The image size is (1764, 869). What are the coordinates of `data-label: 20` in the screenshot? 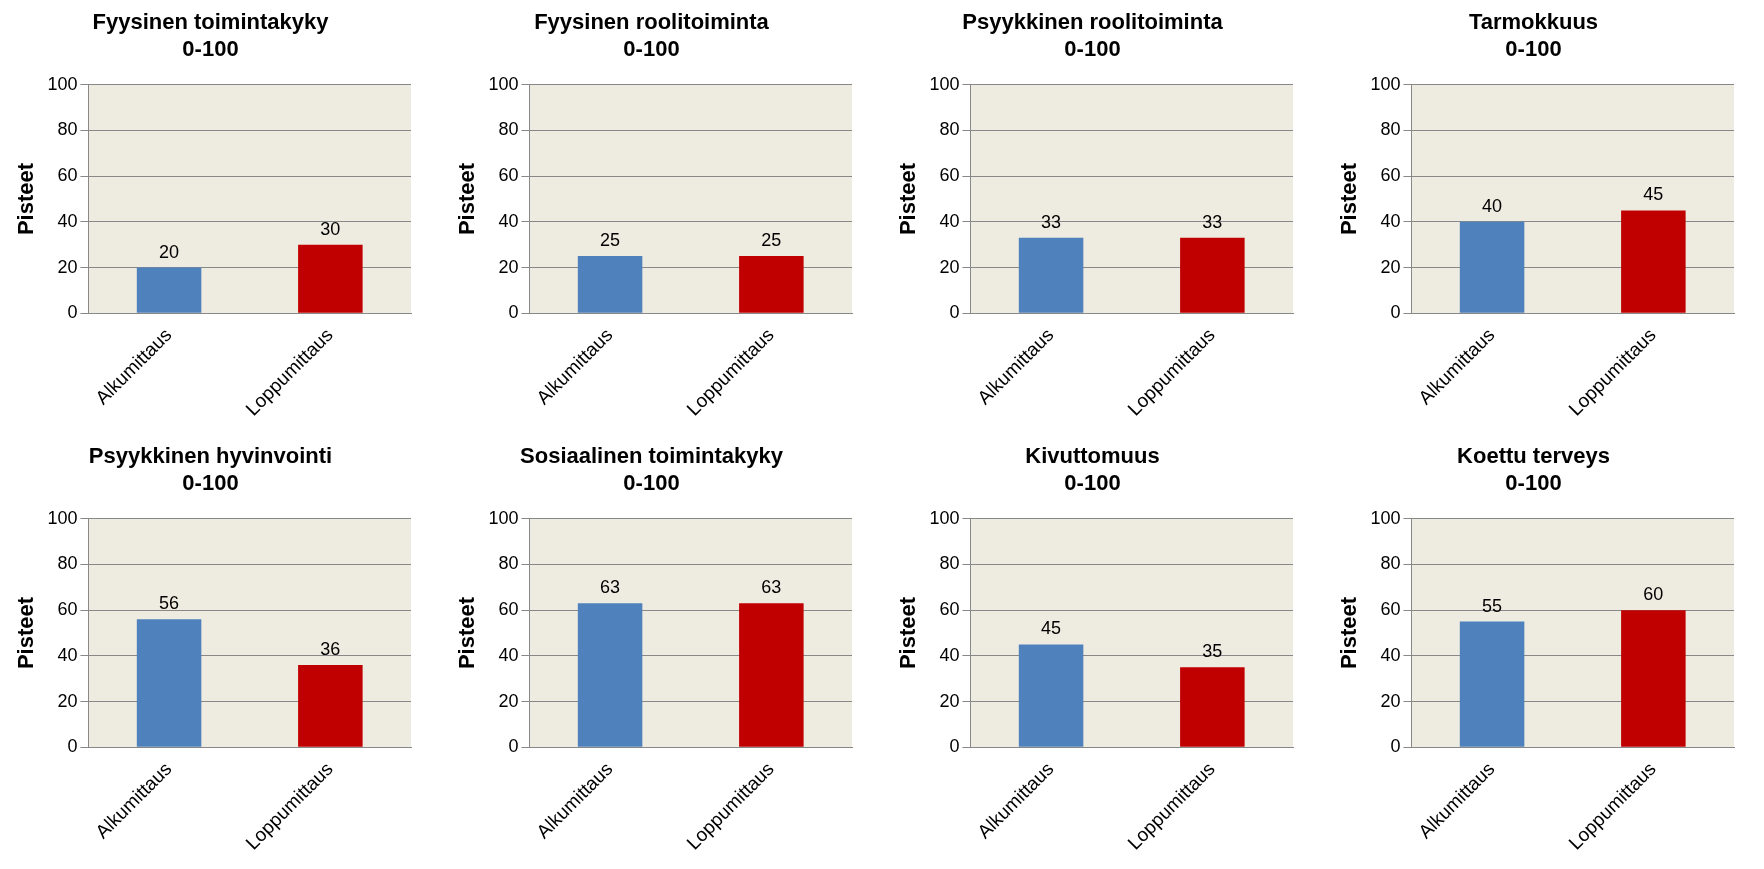 It's located at (169, 251).